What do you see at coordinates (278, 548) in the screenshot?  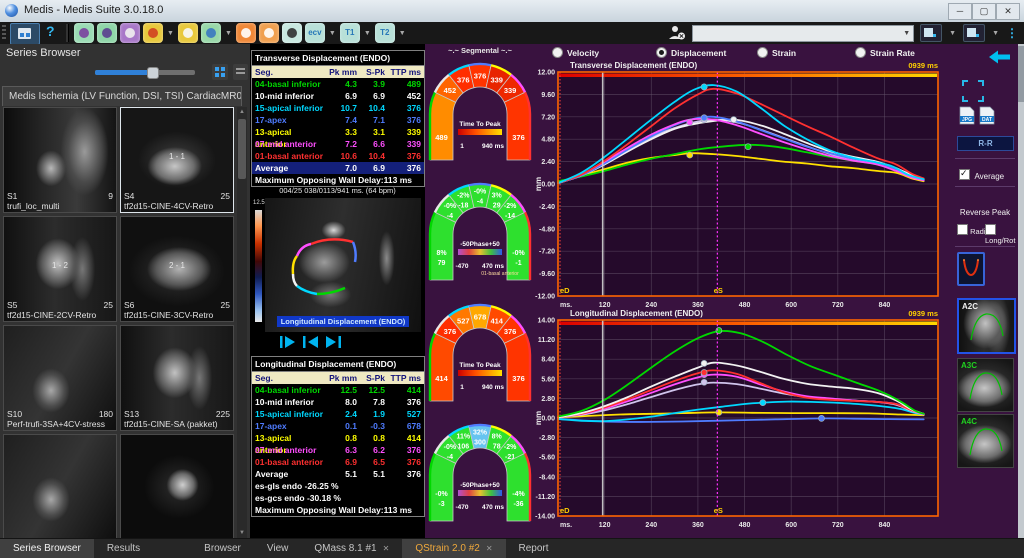 I see `app-tab-view: View` at bounding box center [278, 548].